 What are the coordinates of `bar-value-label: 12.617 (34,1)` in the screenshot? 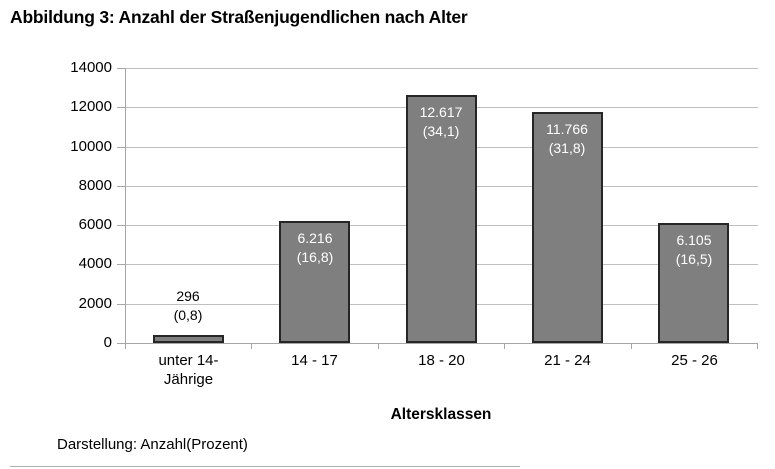 It's located at (441, 121).